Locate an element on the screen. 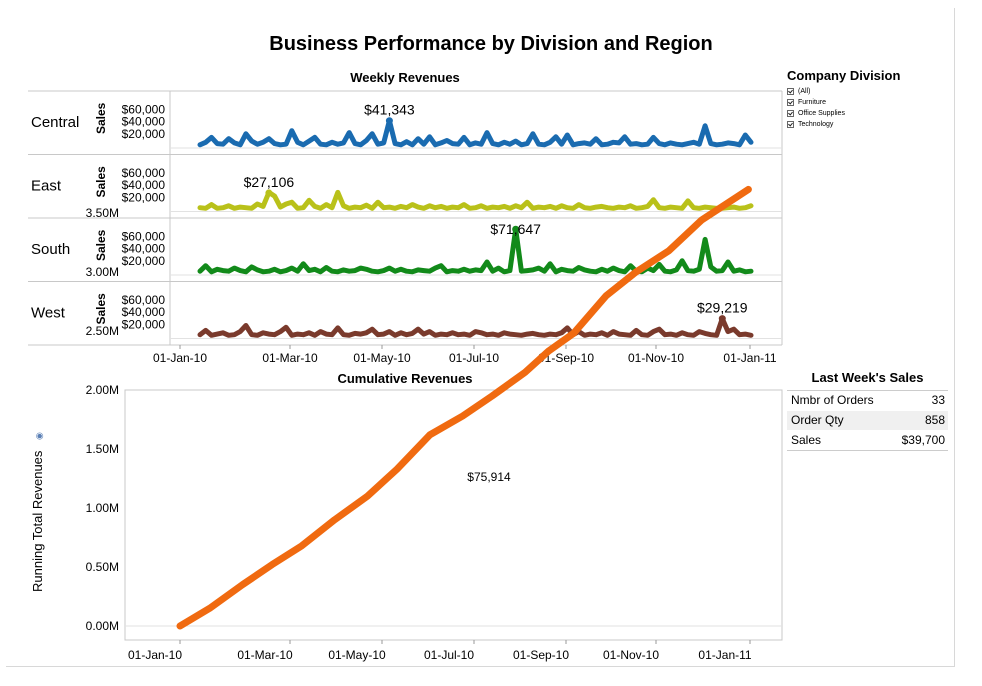  series-line-east is located at coordinates (475, 200).